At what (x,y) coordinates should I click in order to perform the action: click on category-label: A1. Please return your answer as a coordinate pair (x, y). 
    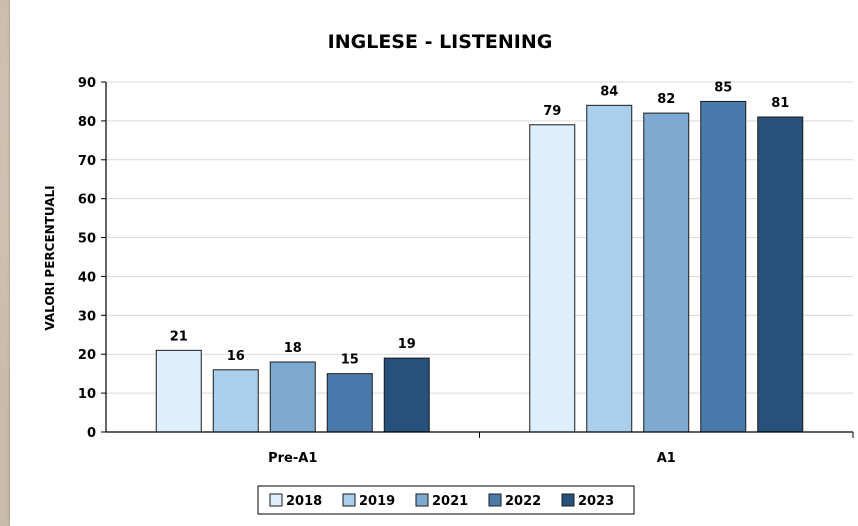
    Looking at the image, I should click on (666, 458).